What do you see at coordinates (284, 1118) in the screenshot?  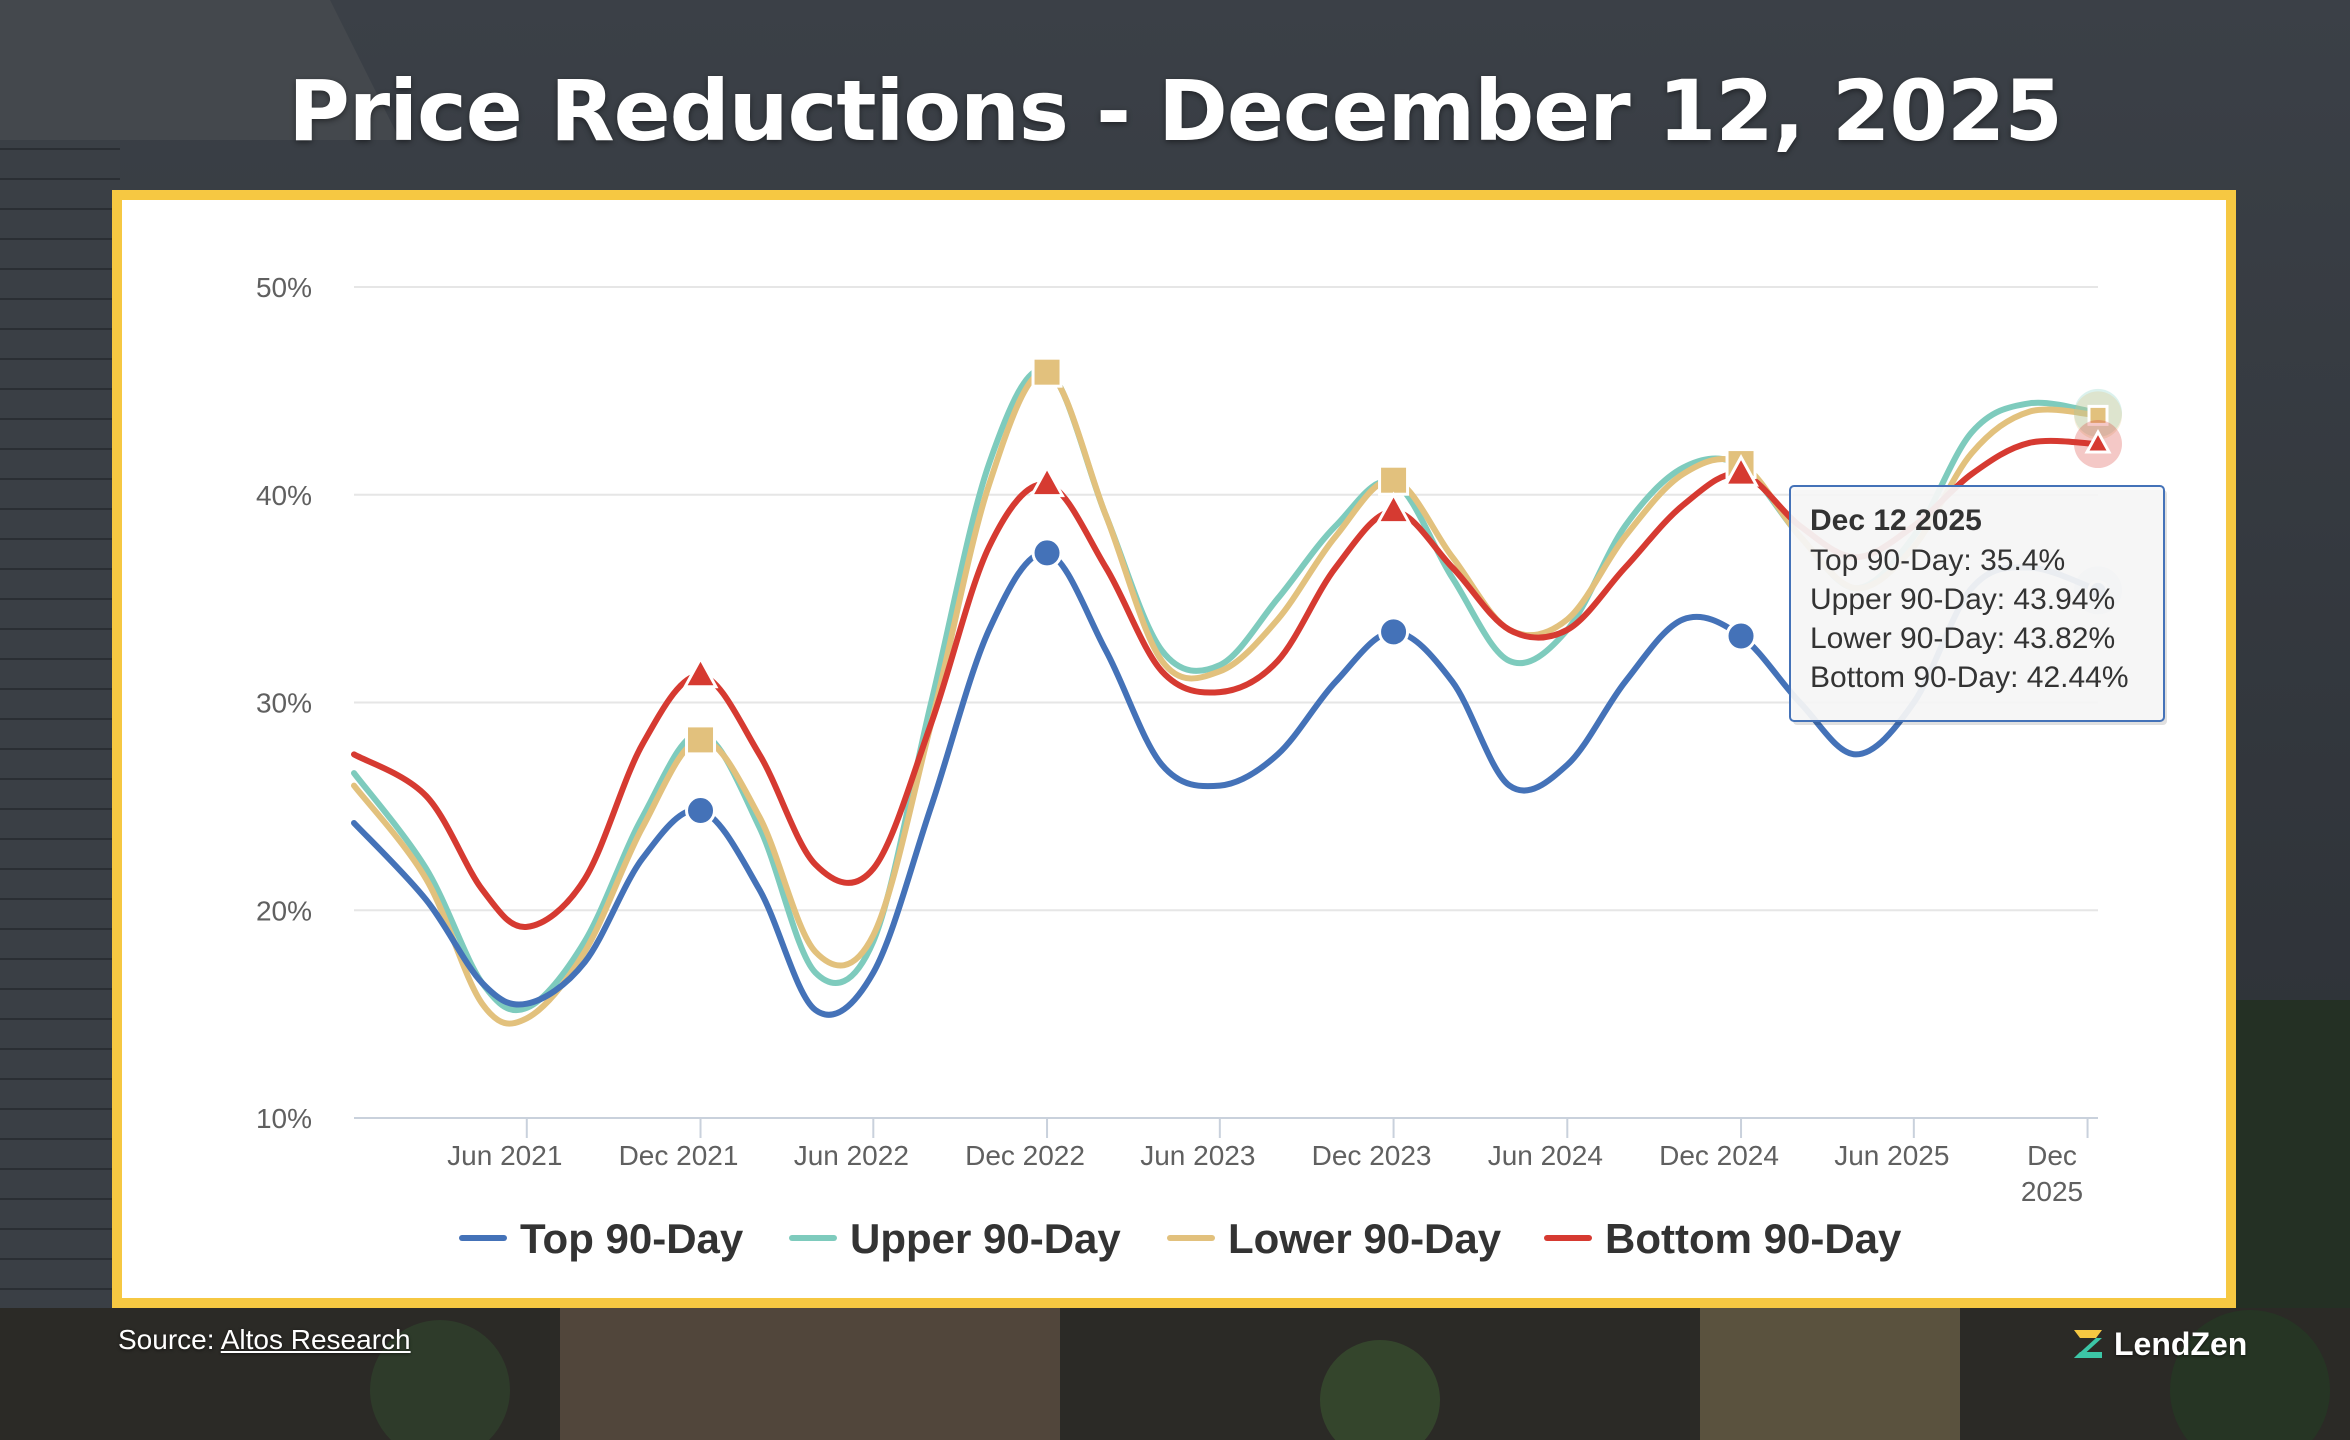 I see `y-tick-label: 10%` at bounding box center [284, 1118].